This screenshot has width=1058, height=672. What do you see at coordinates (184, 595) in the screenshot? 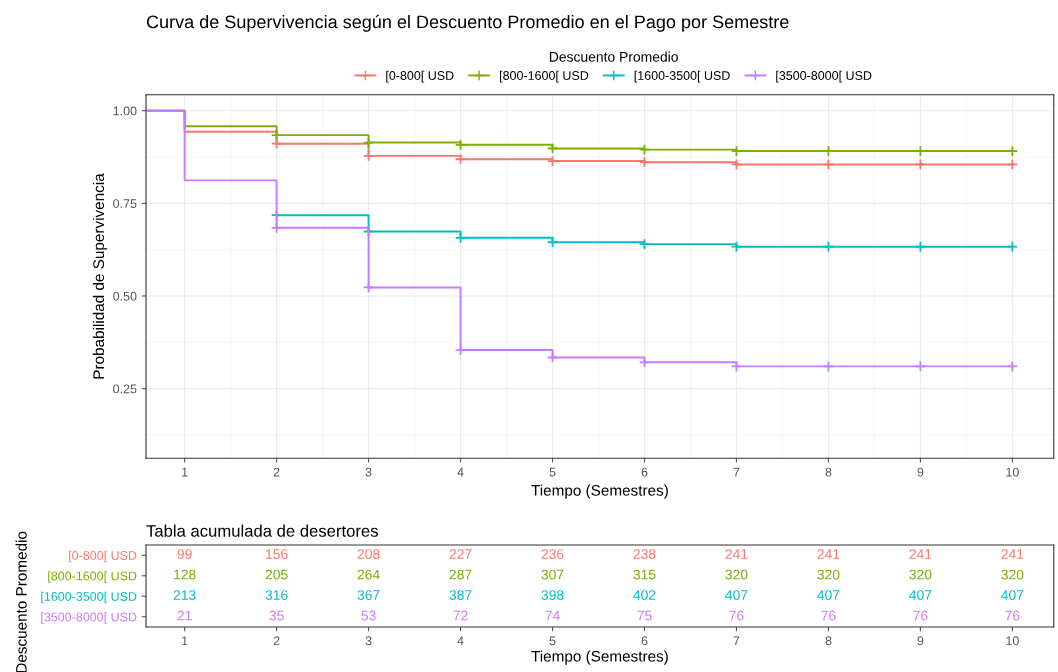
I see `data-label: 213` at bounding box center [184, 595].